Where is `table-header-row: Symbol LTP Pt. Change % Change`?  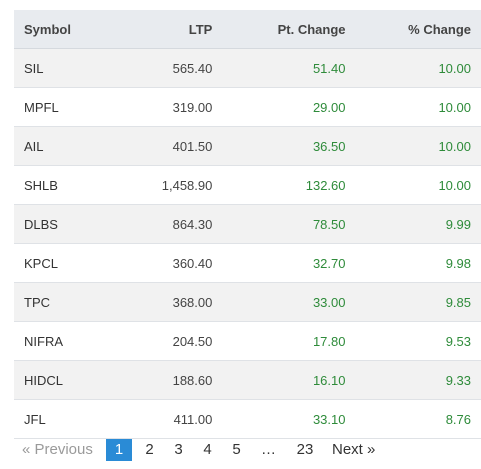 table-header-row: Symbol LTP Pt. Change % Change is located at coordinates (247, 29).